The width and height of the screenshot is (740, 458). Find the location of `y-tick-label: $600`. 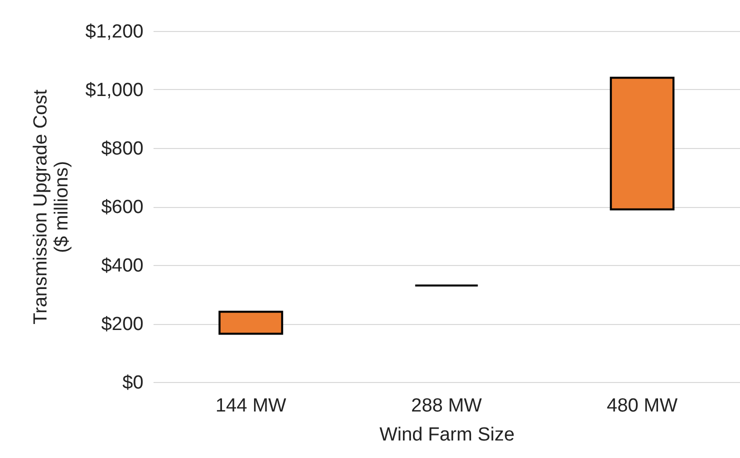

y-tick-label: $600 is located at coordinates (122, 207).